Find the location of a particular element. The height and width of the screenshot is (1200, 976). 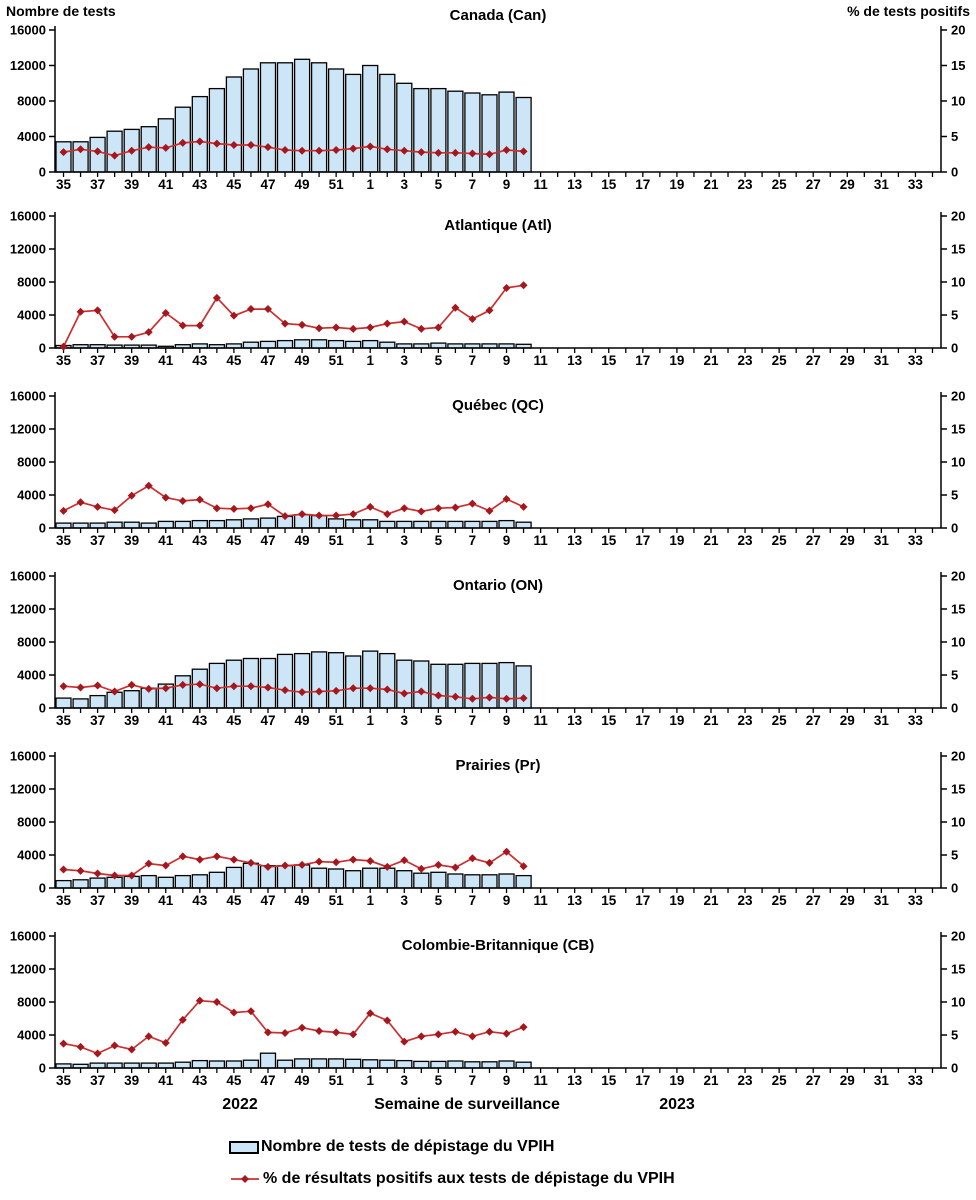

right-tick-label: 20 is located at coordinates (958, 576).